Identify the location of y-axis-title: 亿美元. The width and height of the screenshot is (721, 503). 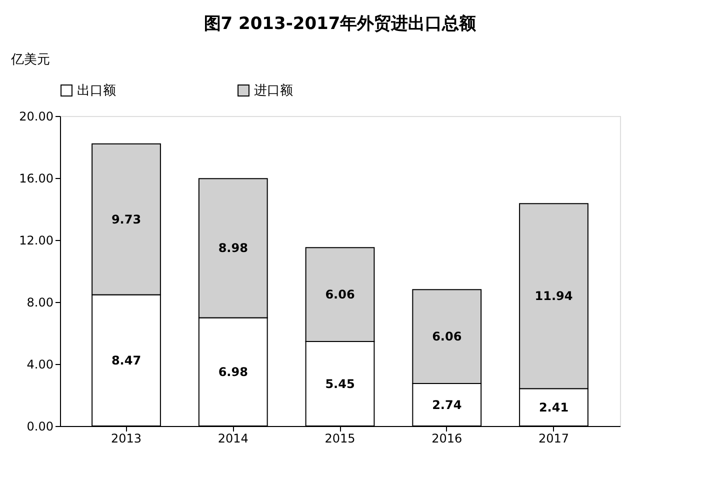
(30, 60).